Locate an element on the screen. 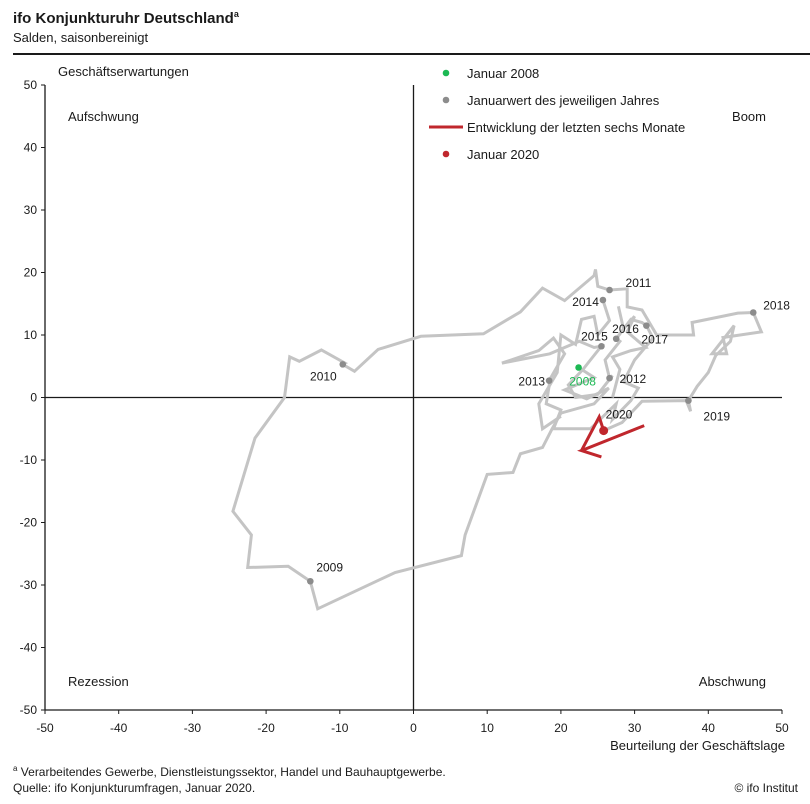 The width and height of the screenshot is (810, 804). january-label-2020: 2020 is located at coordinates (619, 415).